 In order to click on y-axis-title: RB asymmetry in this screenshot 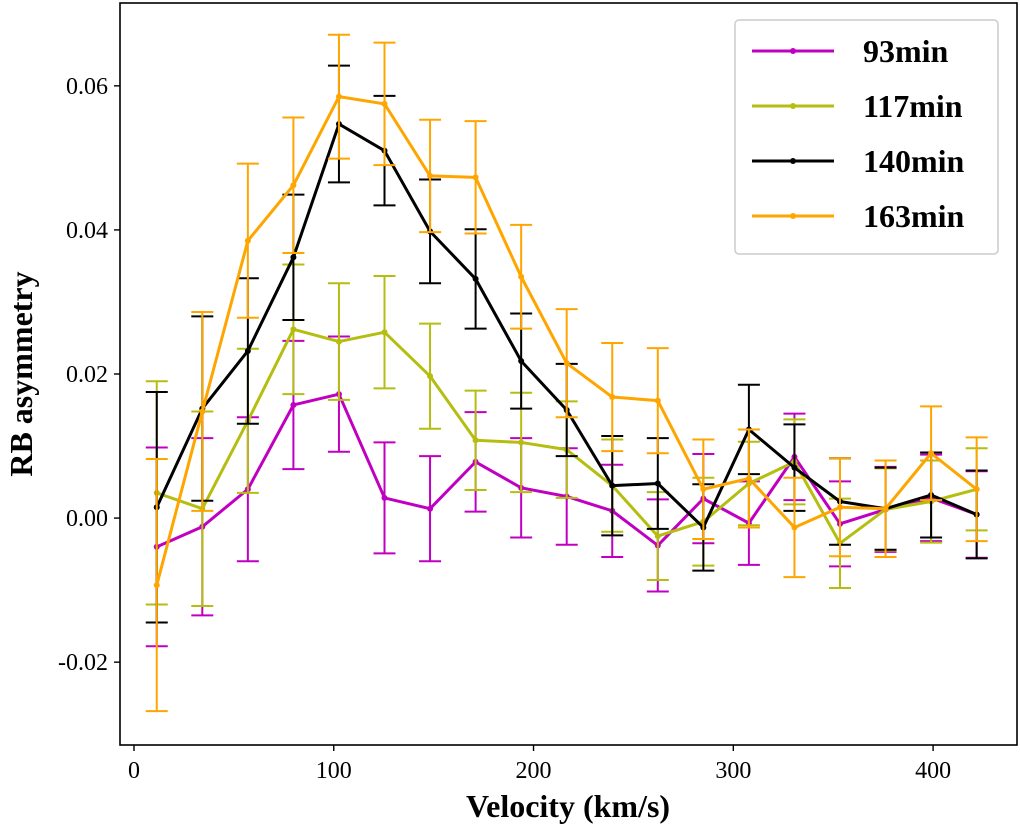, I will do `click(21, 373)`.